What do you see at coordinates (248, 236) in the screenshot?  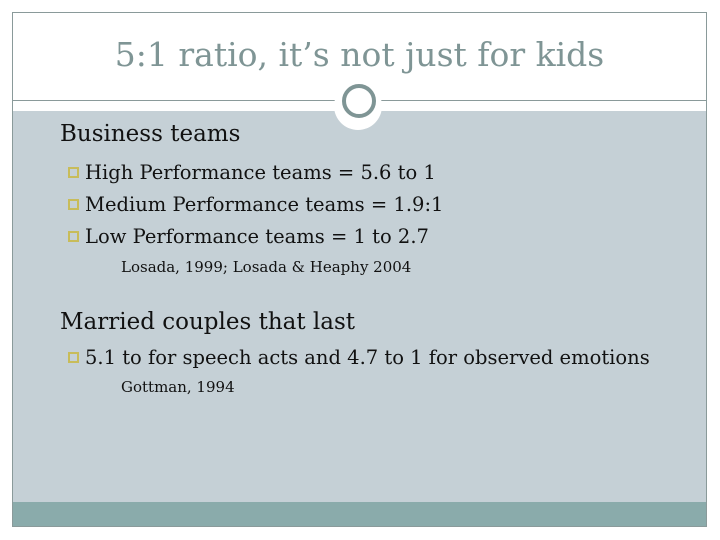 I see `bullet-item: Low Performance teams = 1 to 2.7` at bounding box center [248, 236].